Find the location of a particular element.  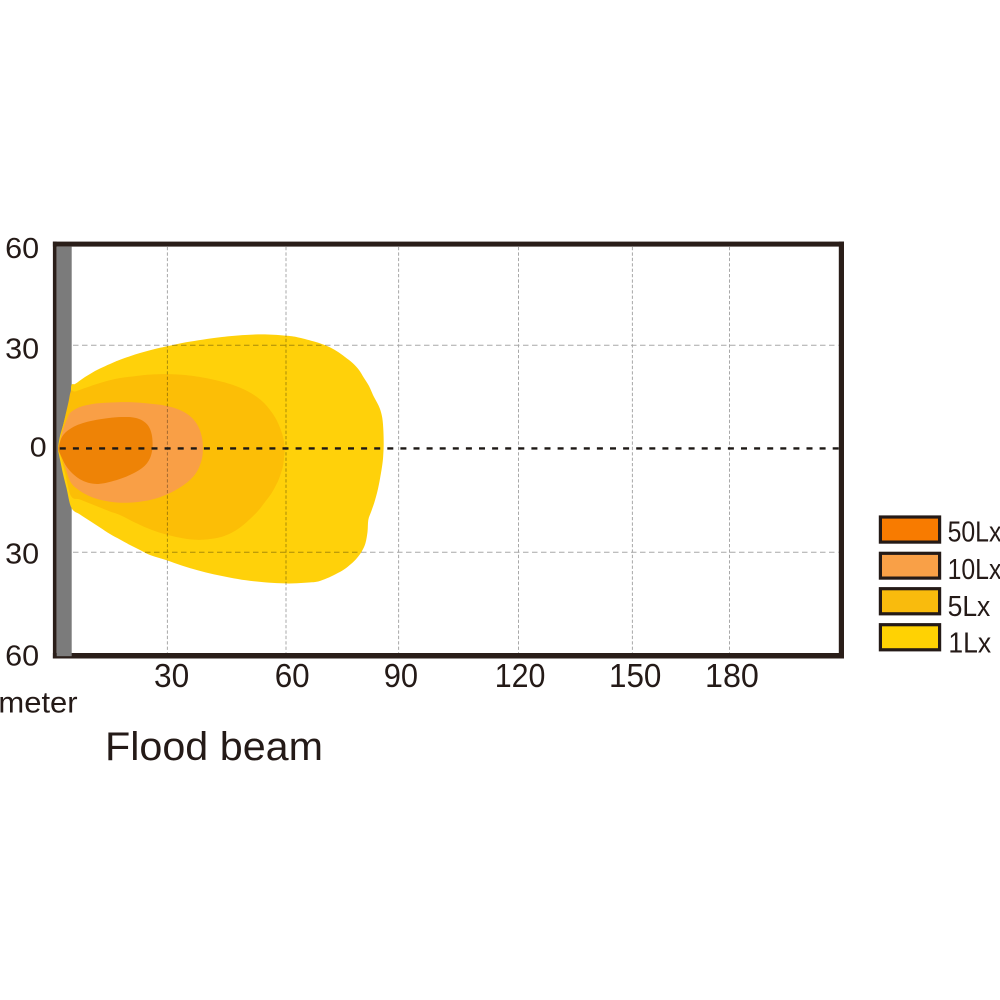

svg-text: 50Lx is located at coordinates (974, 533).